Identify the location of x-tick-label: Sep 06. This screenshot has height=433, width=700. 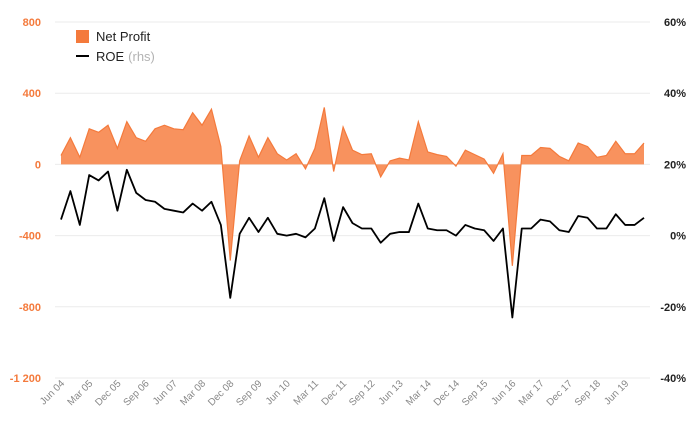
(137, 393).